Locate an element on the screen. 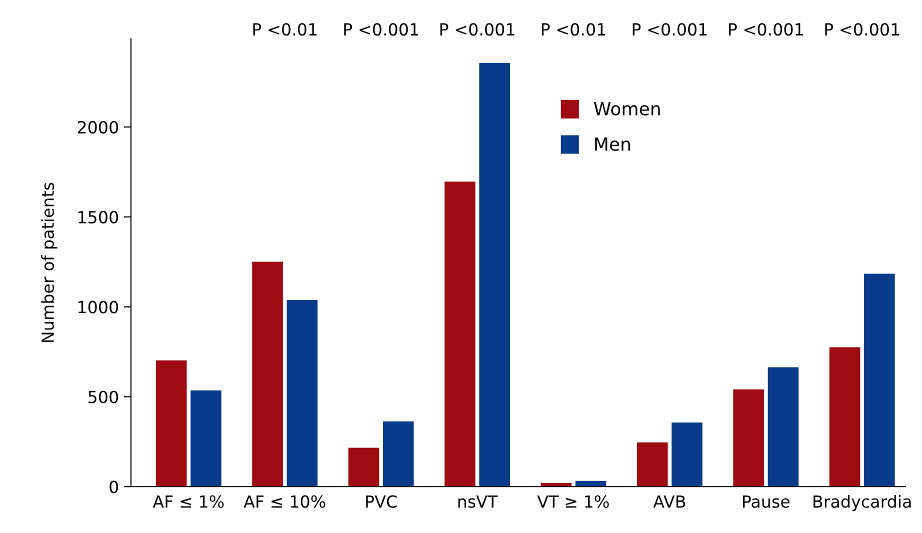 This screenshot has width=922, height=533. x-tick-label: AF ≤ 10% is located at coordinates (285, 501).